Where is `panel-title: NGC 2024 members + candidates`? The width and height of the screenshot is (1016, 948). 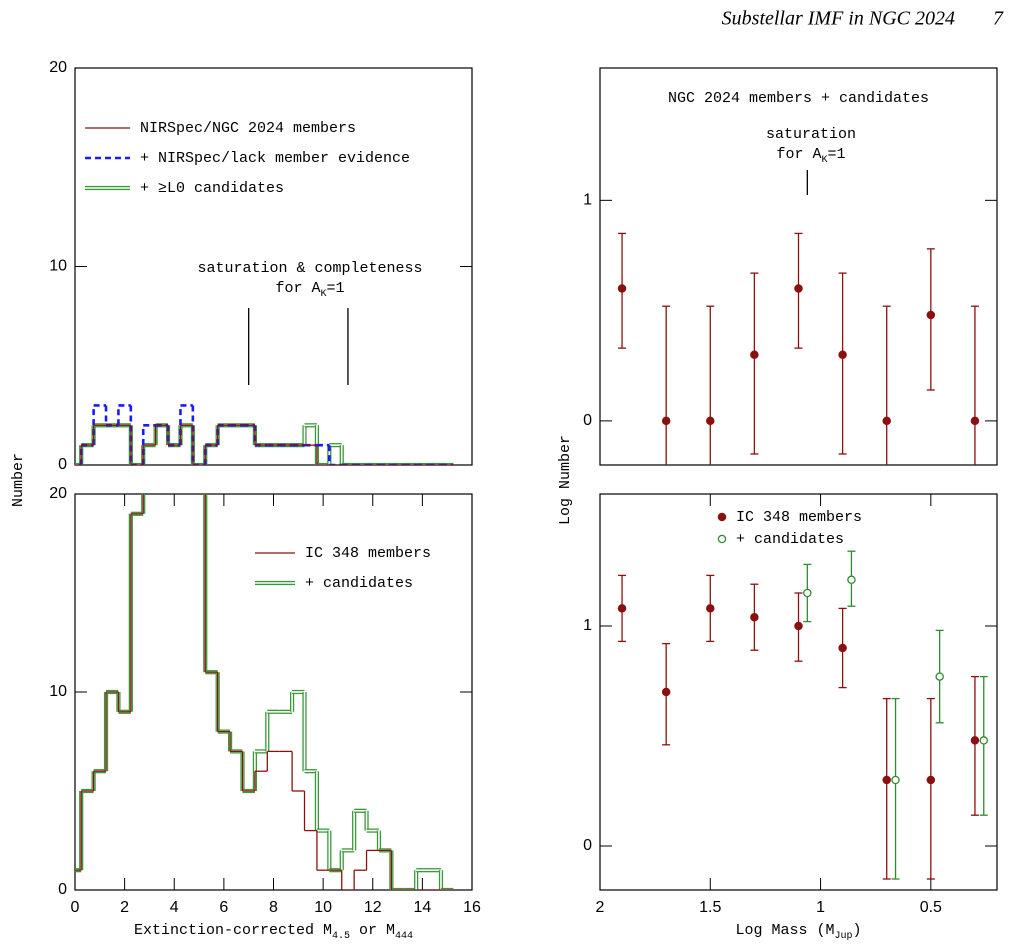
panel-title: NGC 2024 members + candidates is located at coordinates (798, 98).